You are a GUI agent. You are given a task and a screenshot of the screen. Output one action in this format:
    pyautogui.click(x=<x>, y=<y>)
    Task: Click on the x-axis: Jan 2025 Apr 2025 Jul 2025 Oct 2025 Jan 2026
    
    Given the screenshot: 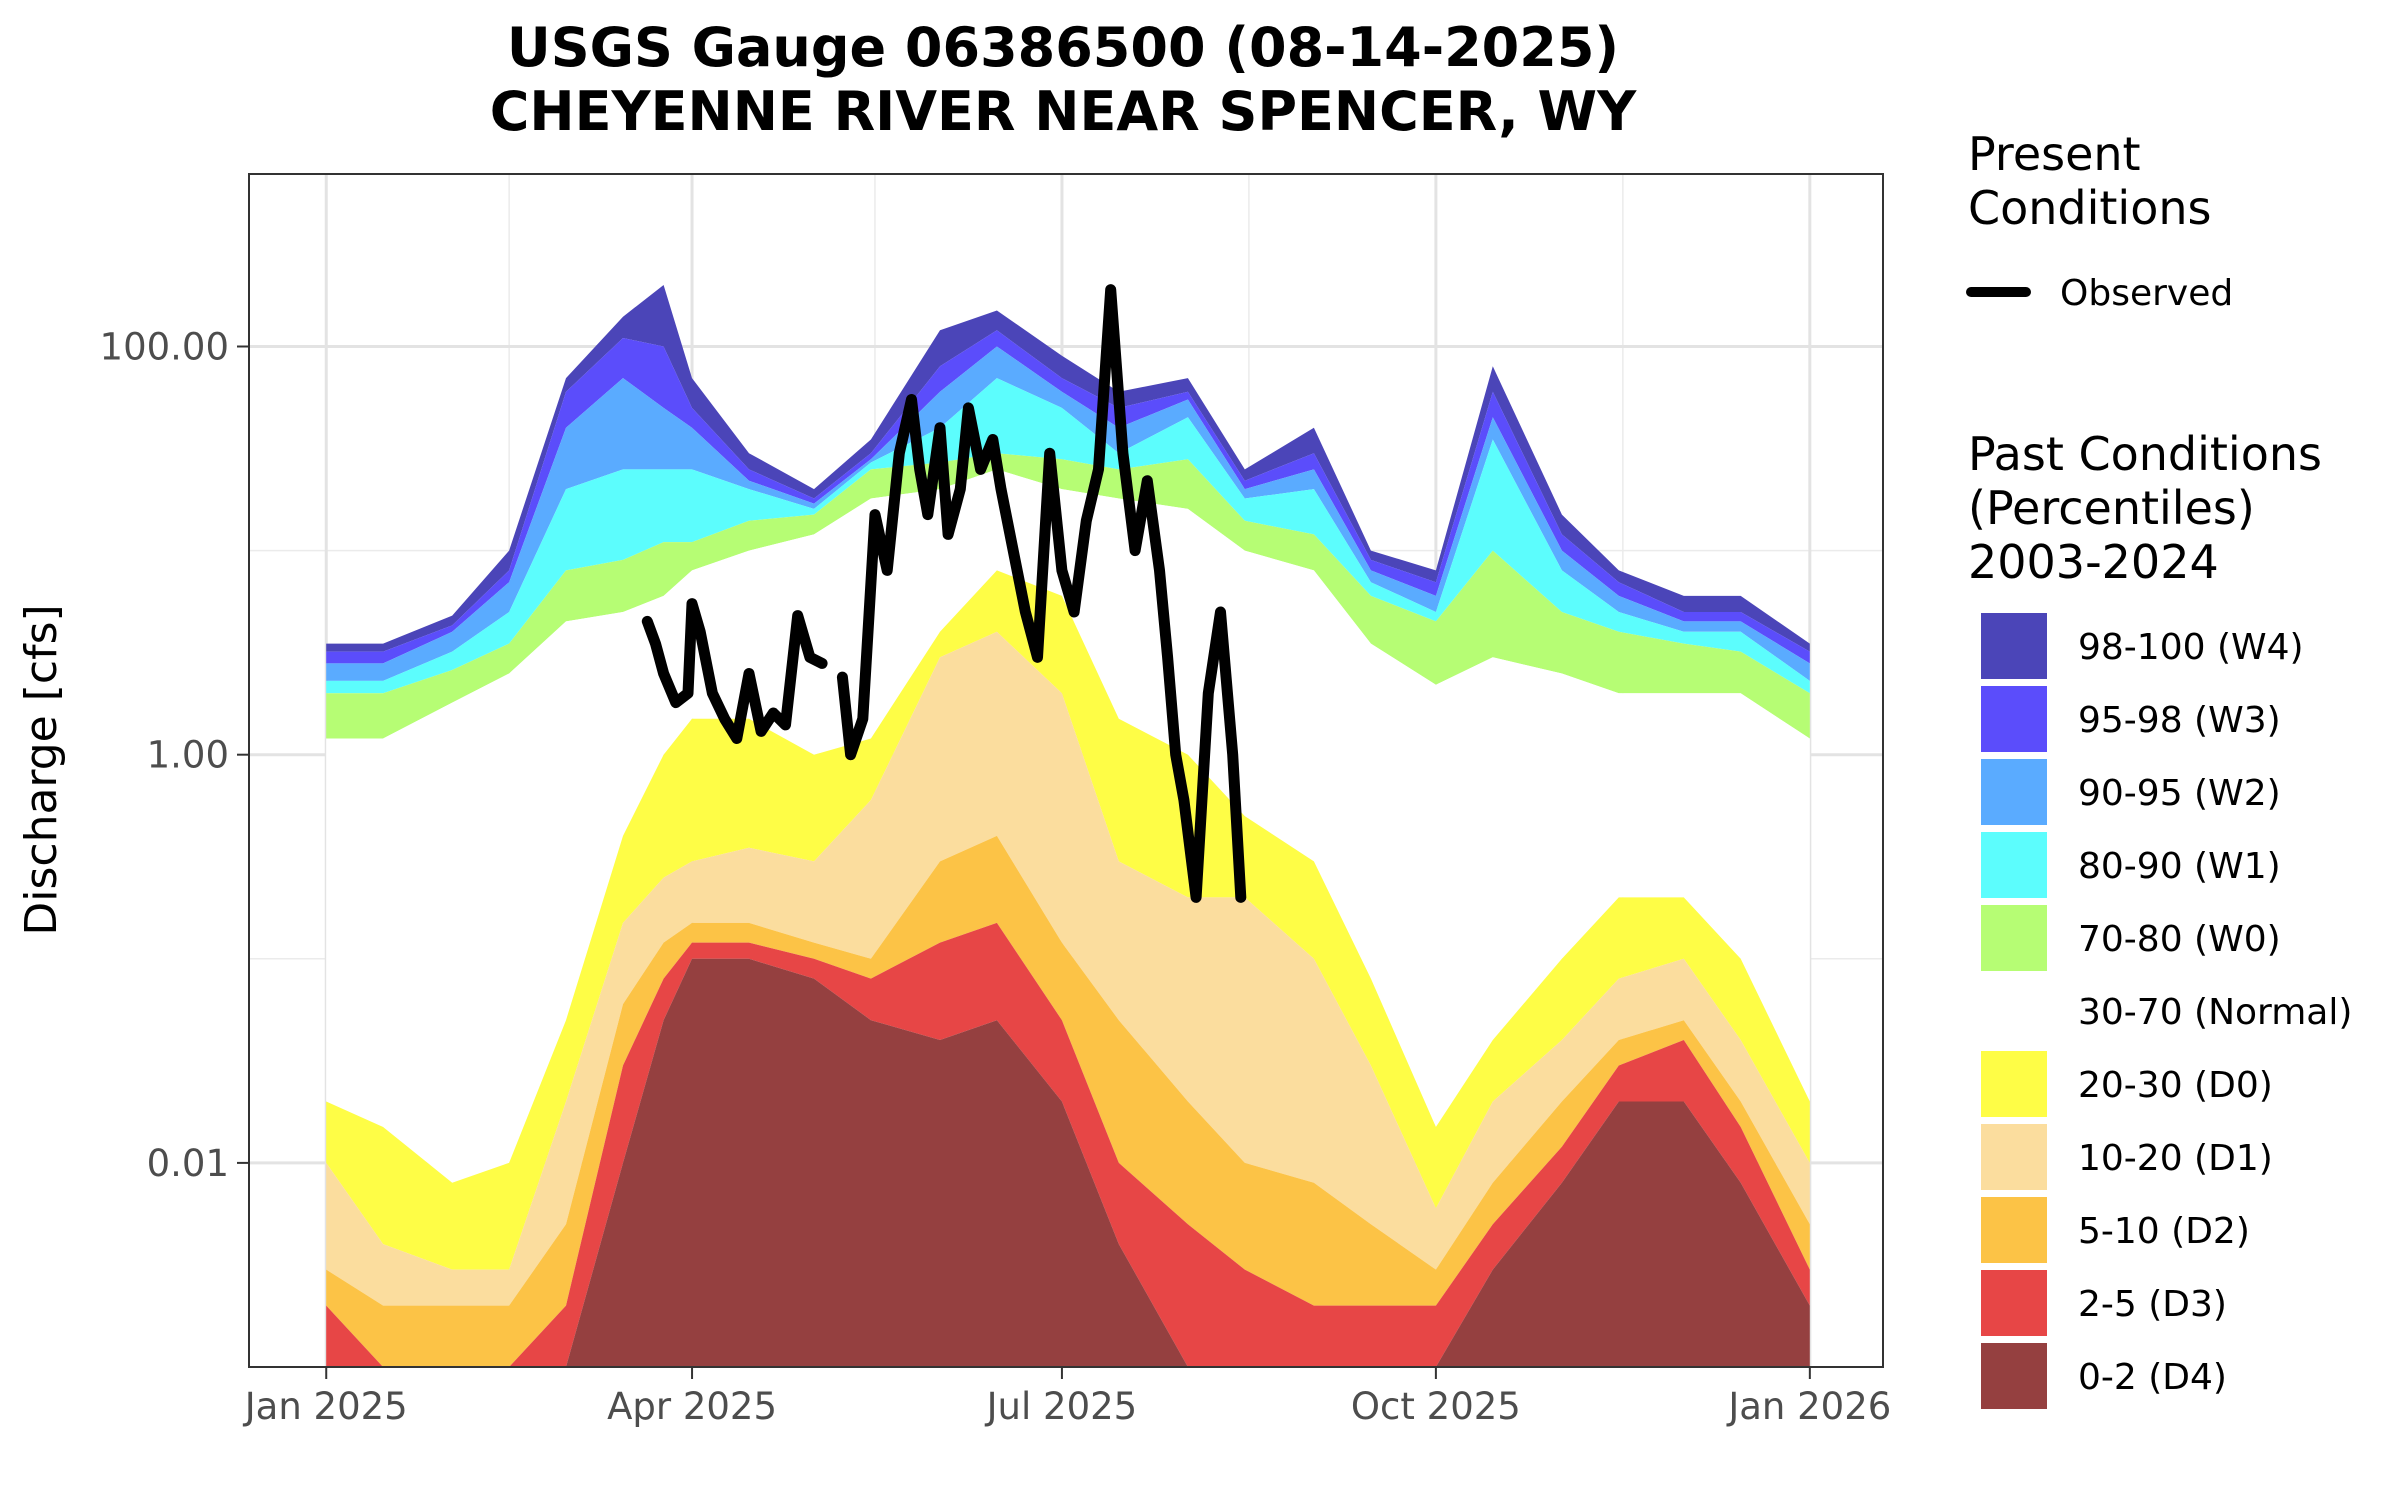 What is the action you would take?
    pyautogui.click(x=1067, y=1397)
    